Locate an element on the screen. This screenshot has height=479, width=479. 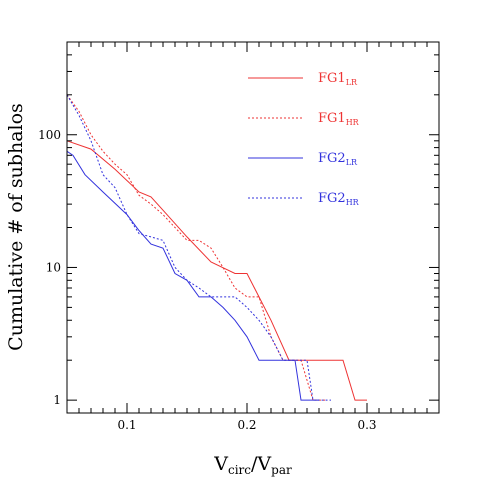
legend-label: FG2LR is located at coordinates (338, 159).